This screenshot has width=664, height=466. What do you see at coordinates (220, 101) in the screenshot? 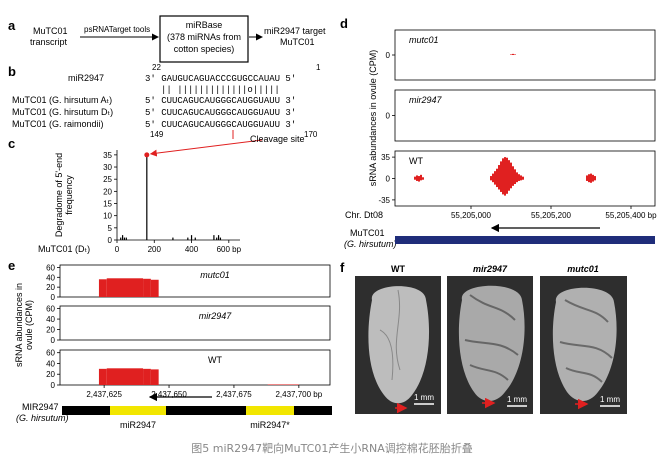
I see `target-sequence: 5' CUUCAGUCAUGGGCAUGGUAUU 3'` at bounding box center [220, 101].